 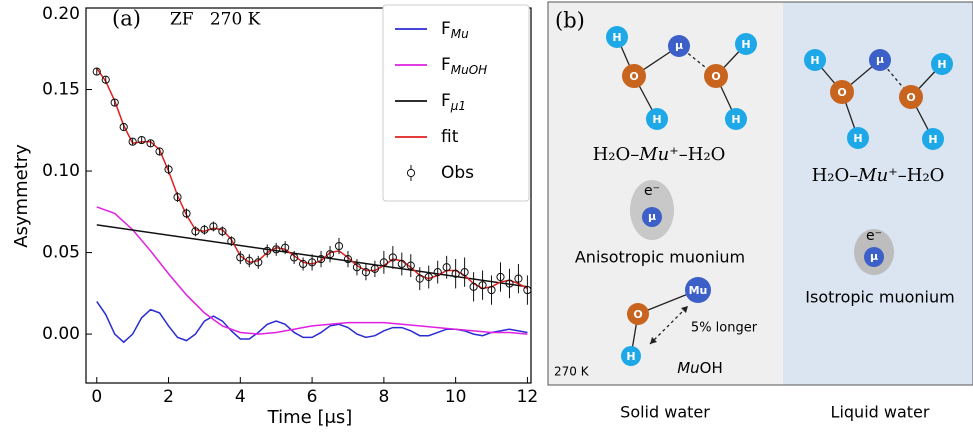 What do you see at coordinates (312, 397) in the screenshot?
I see `x-tick-label: 6` at bounding box center [312, 397].